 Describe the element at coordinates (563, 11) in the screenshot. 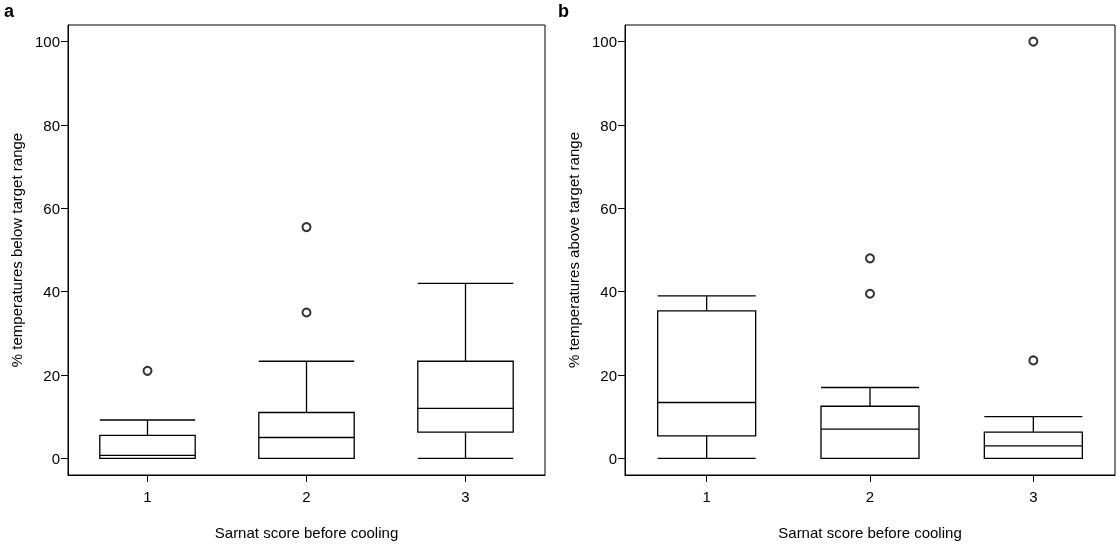

I see `text: b` at that location.